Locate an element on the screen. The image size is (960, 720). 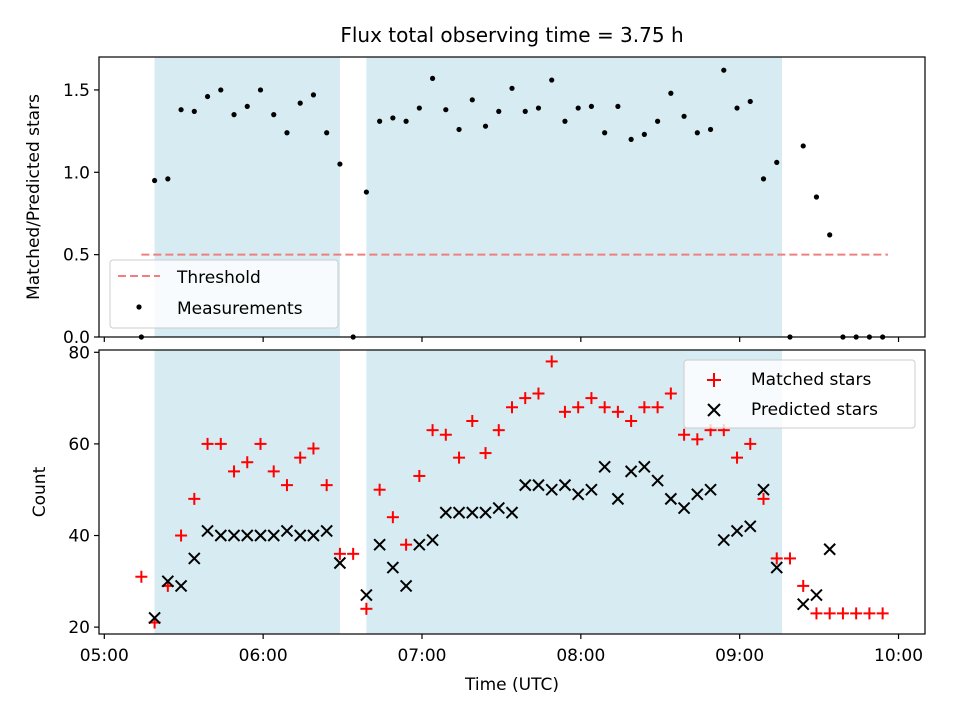
bottom-legend-box is located at coordinates (799, 394).